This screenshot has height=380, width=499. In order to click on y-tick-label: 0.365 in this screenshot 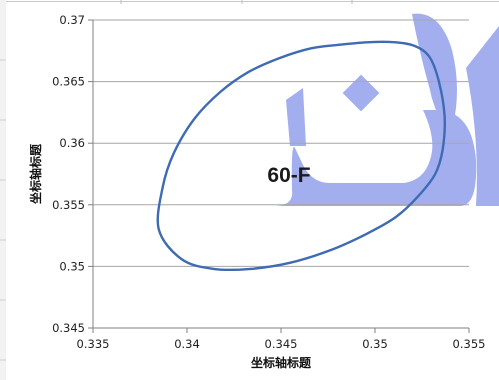, I will do `click(68, 82)`.